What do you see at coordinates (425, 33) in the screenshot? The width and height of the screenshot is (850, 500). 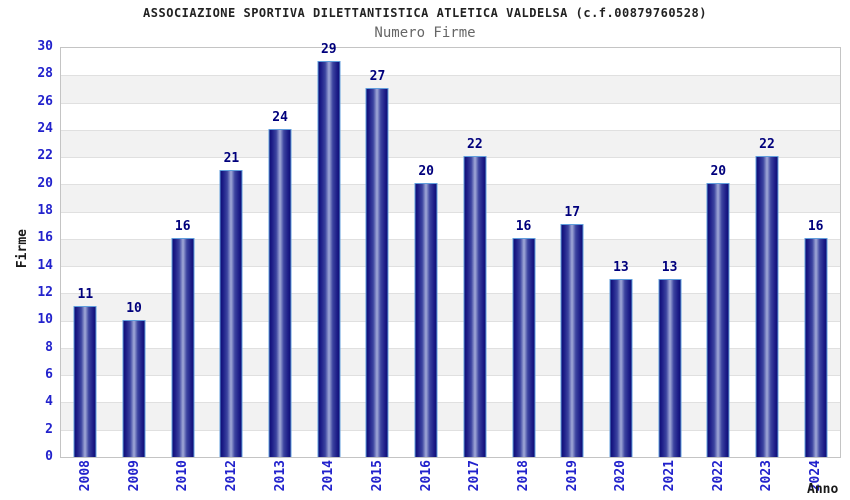 I see `chart-subtitle: Numero Firme` at bounding box center [425, 33].